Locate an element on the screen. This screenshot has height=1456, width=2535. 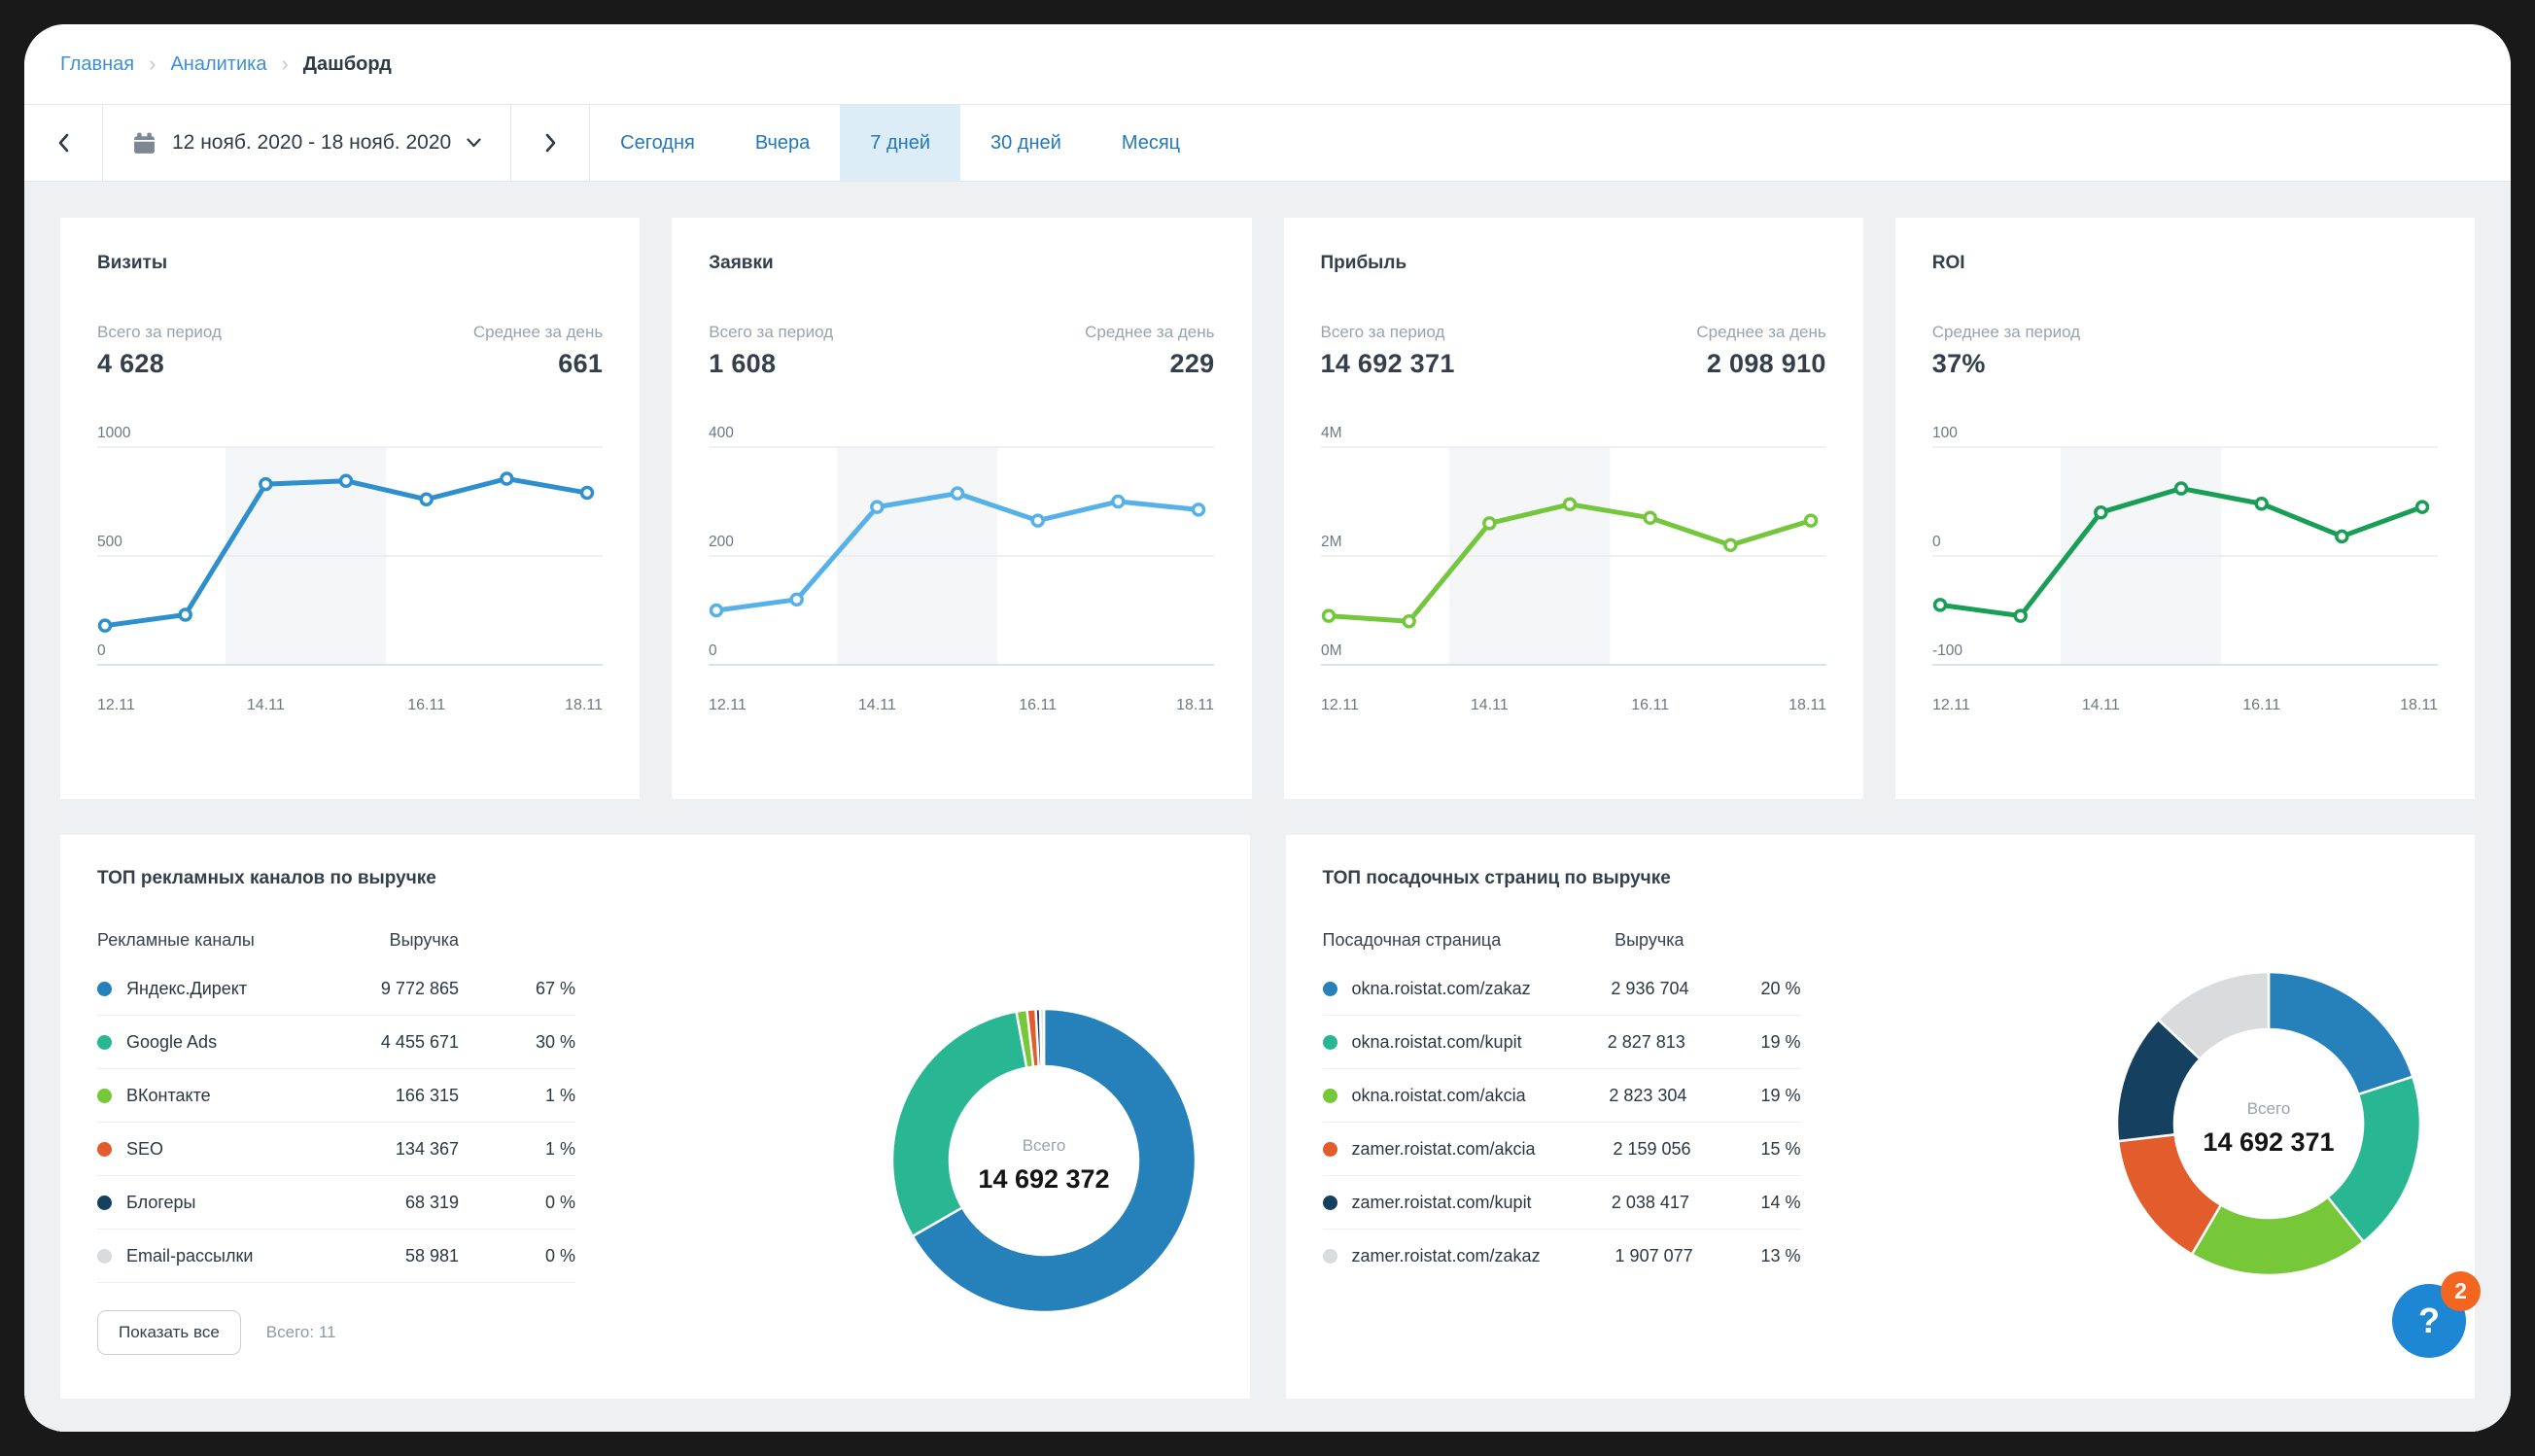
line-chart: 400 200 0 12.11 14.11 16.11 18.11 is located at coordinates (962, 569).